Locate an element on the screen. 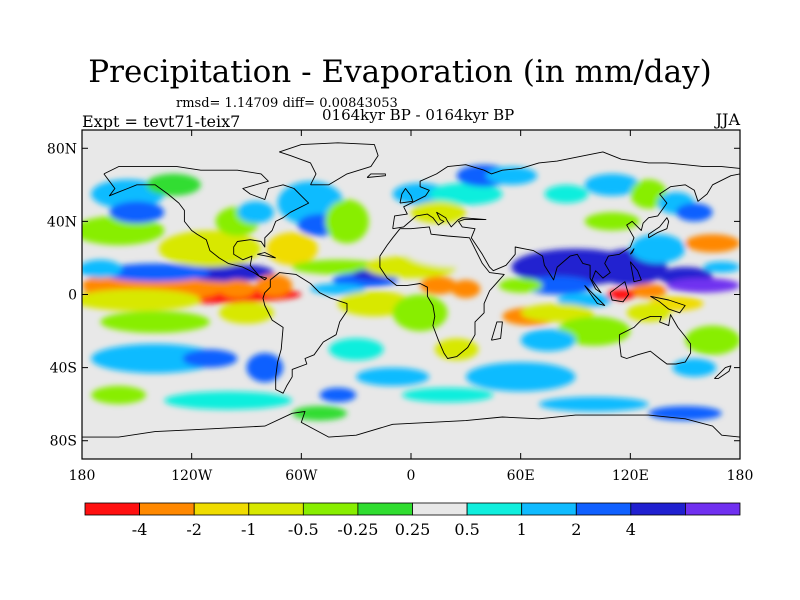 The height and width of the screenshot is (600, 800). lat-tick-label: 40S is located at coordinates (63, 369).